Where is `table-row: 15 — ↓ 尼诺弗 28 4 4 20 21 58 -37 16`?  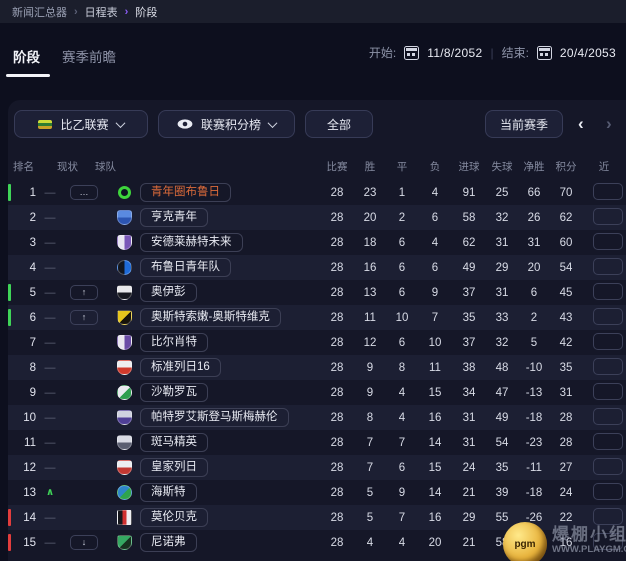 table-row: 15 — ↓ 尼诺弗 28 4 4 20 21 58 -37 16 is located at coordinates (317, 542).